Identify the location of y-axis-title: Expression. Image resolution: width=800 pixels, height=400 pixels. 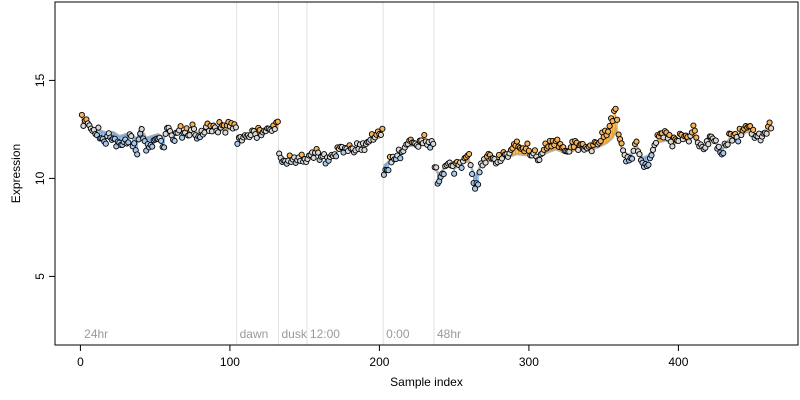
(16, 173).